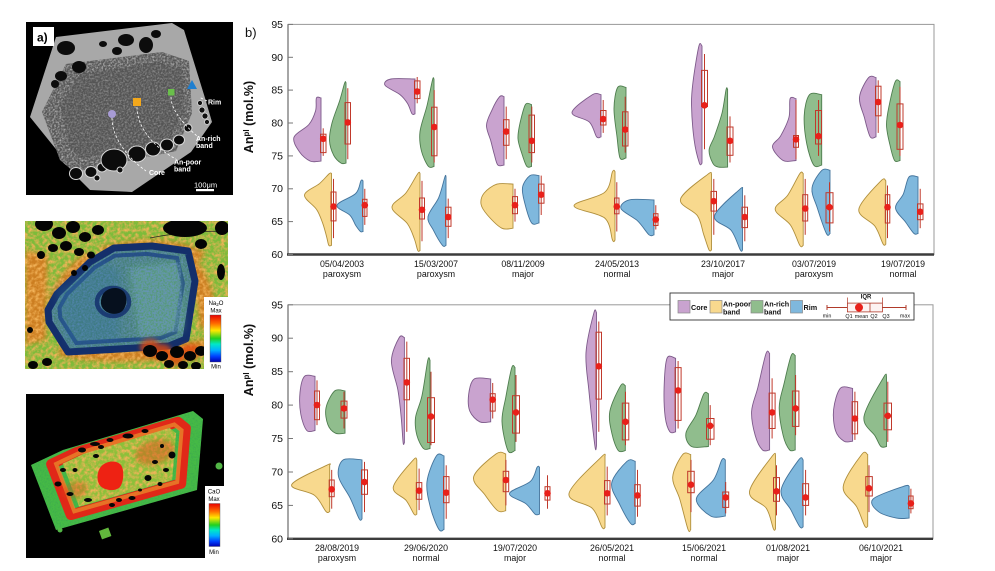 The width and height of the screenshot is (995, 571). I want to click on svg-text: 01/08/2021, so click(788, 548).